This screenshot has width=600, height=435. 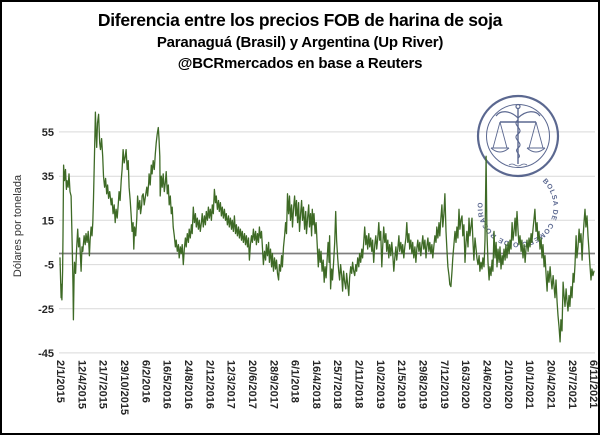 I want to click on x-tick-label: 29/8/2019, so click(x=423, y=384).